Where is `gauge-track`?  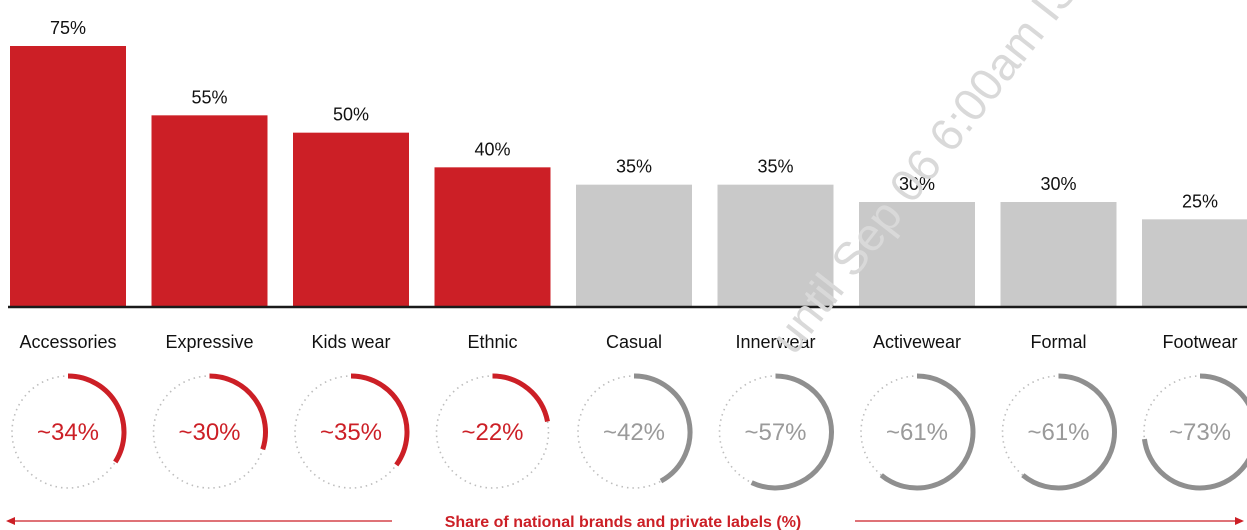
gauge-track is located at coordinates (492, 432).